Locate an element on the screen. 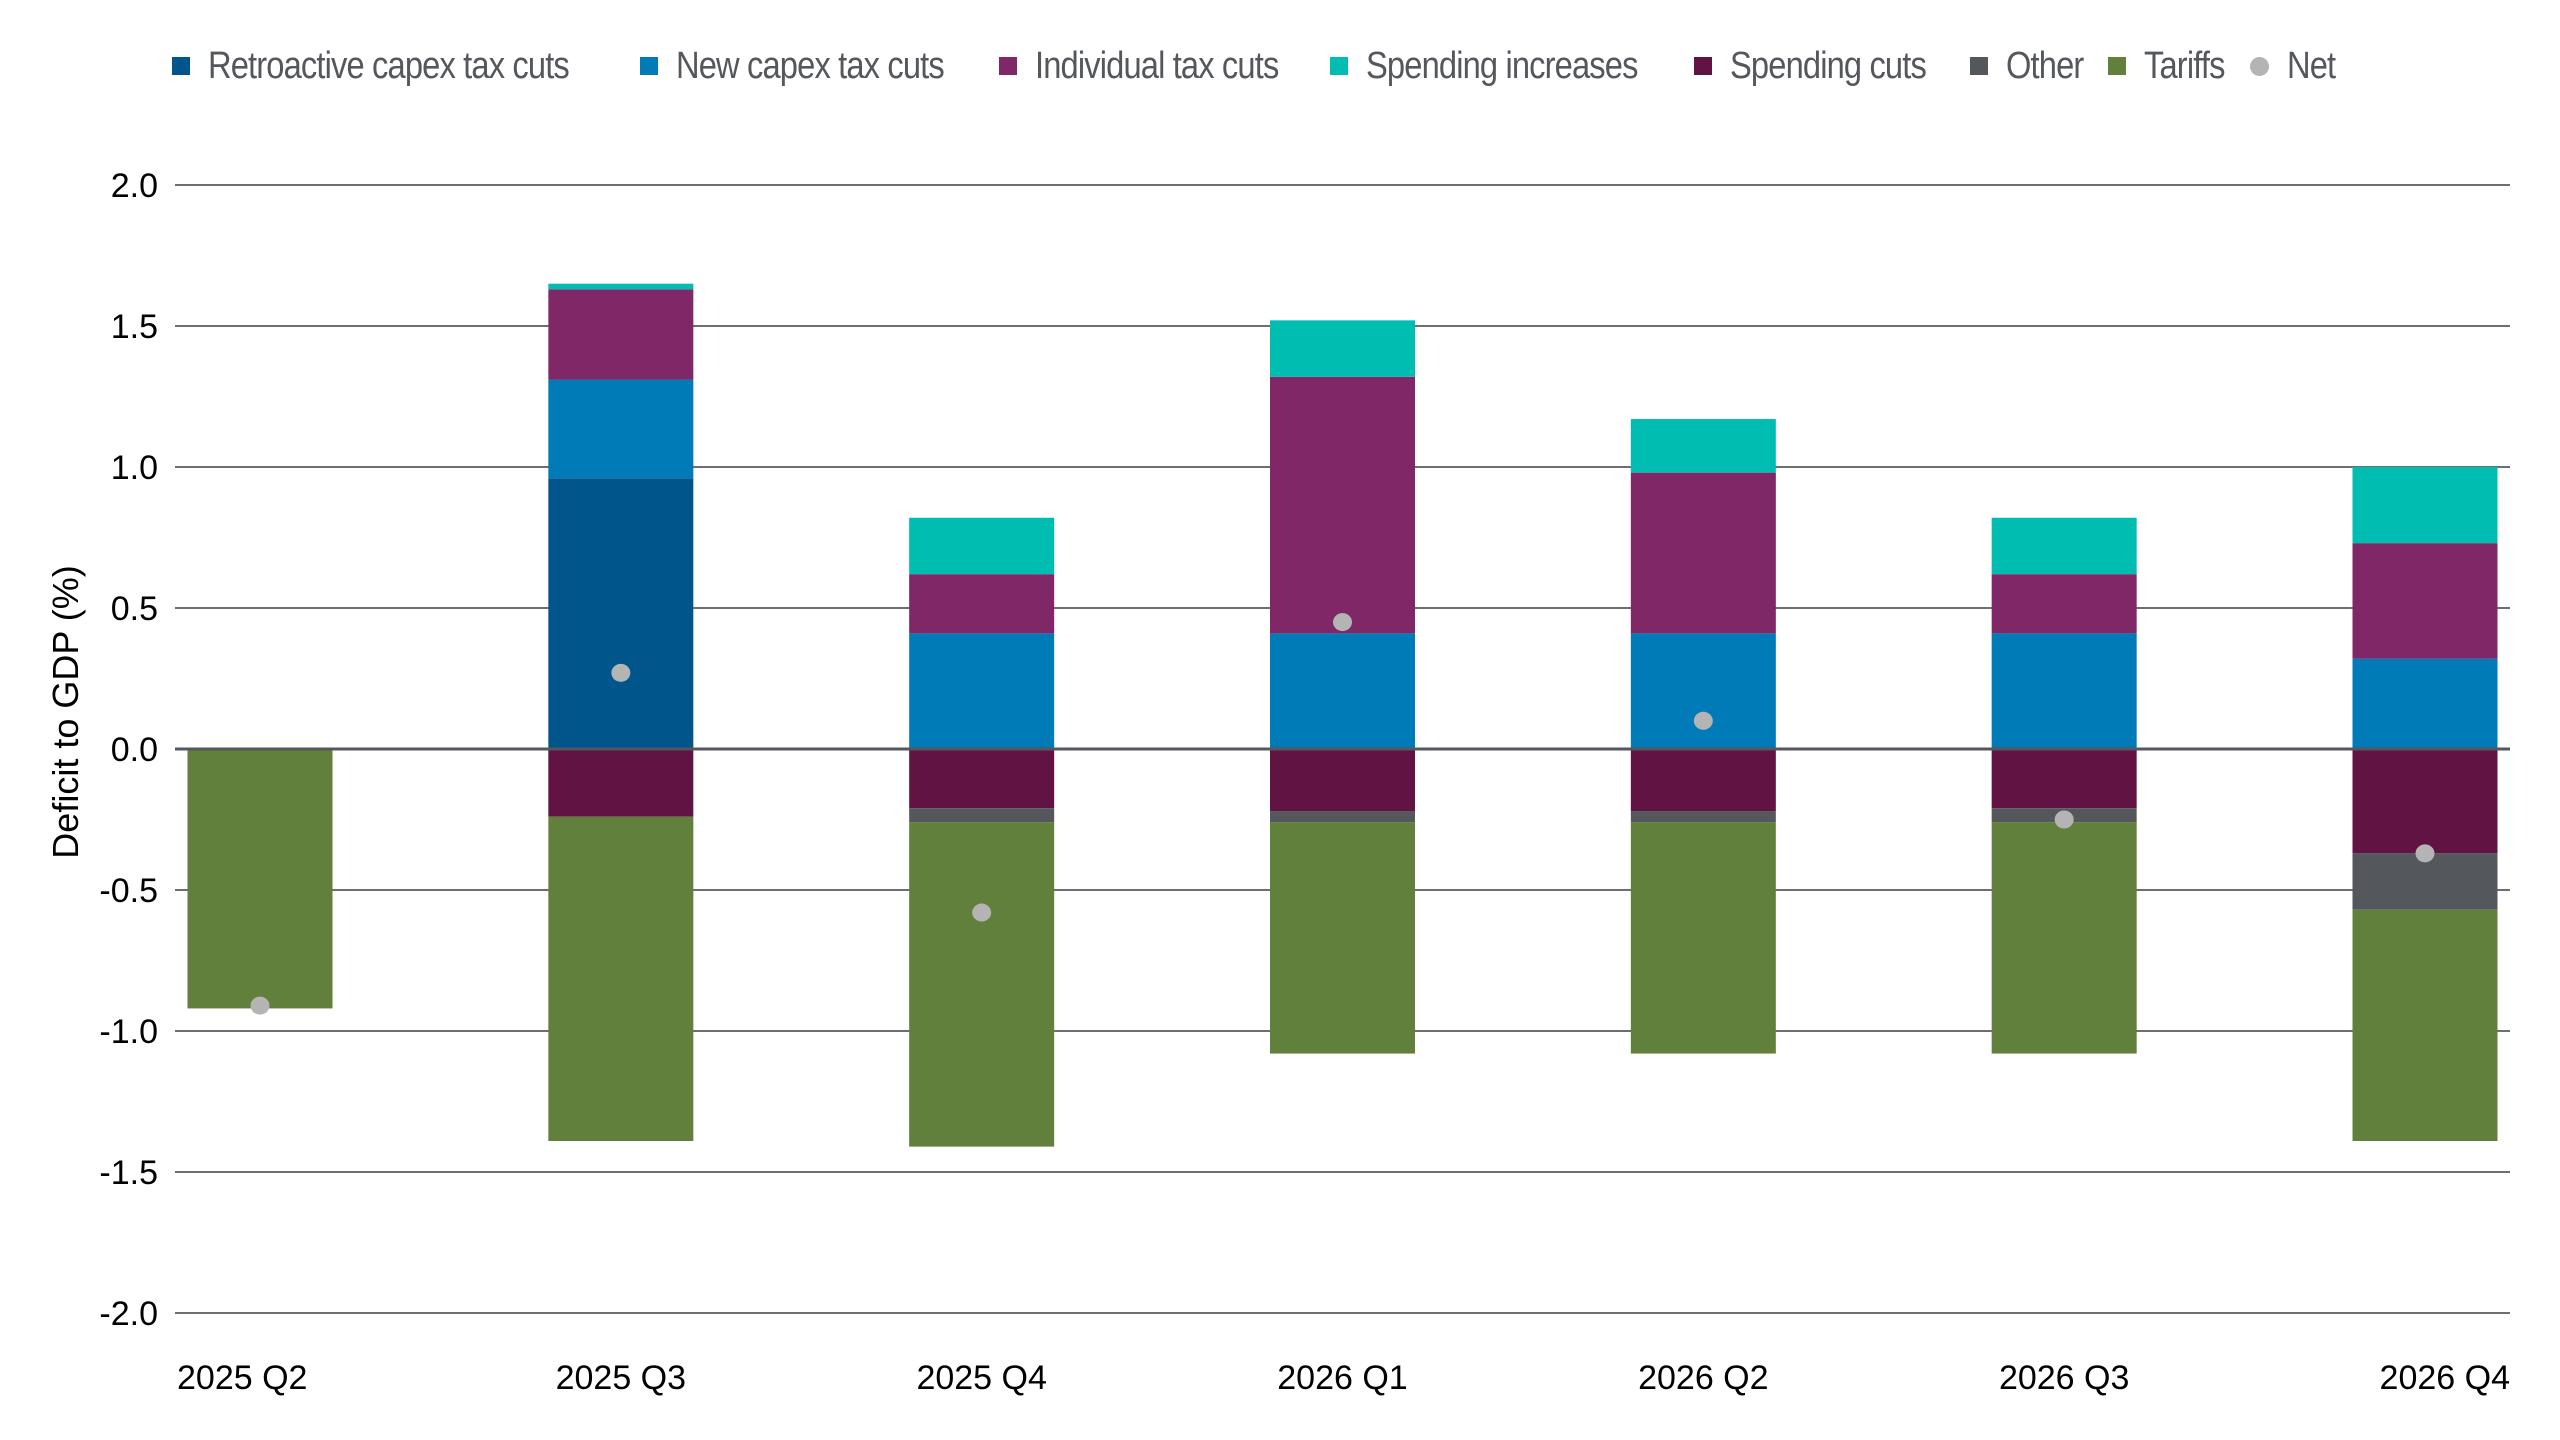 The image size is (2560, 1440). y-tick-label: -2.0 is located at coordinates (128, 1314).